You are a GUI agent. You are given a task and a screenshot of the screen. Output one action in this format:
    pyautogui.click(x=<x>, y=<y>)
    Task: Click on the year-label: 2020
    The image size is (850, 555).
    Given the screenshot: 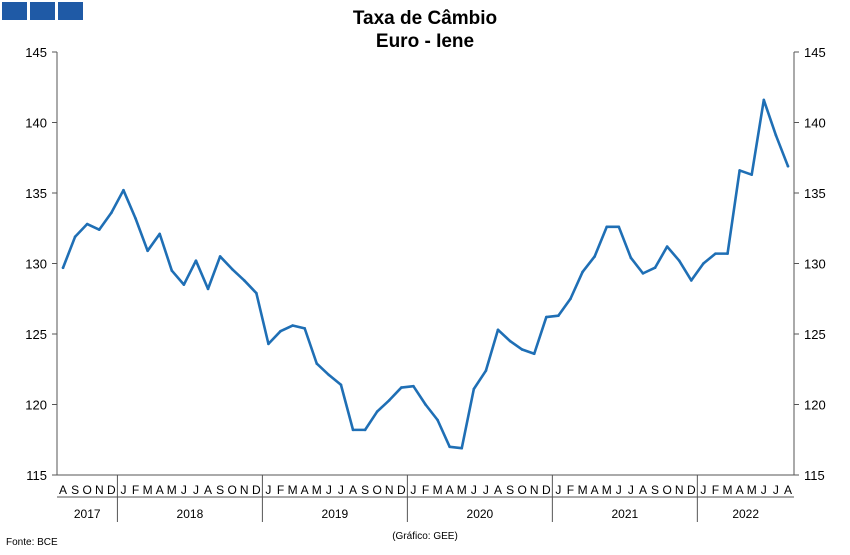 What is the action you would take?
    pyautogui.click(x=480, y=514)
    